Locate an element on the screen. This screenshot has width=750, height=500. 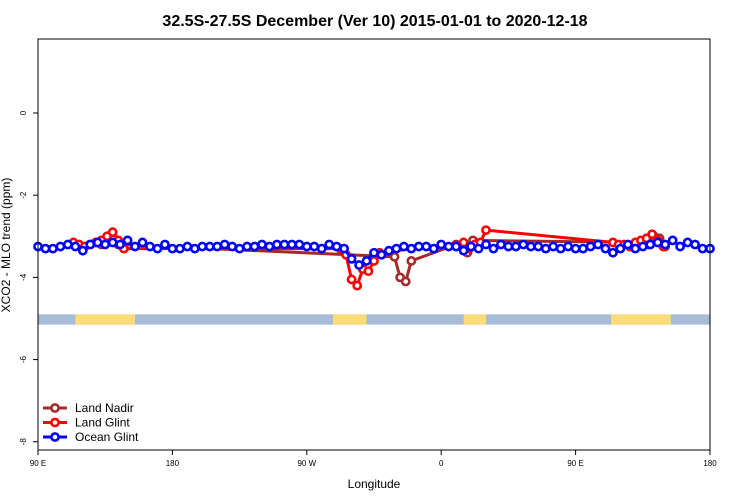
y-tick-label: -8 is located at coordinates (23, 442).